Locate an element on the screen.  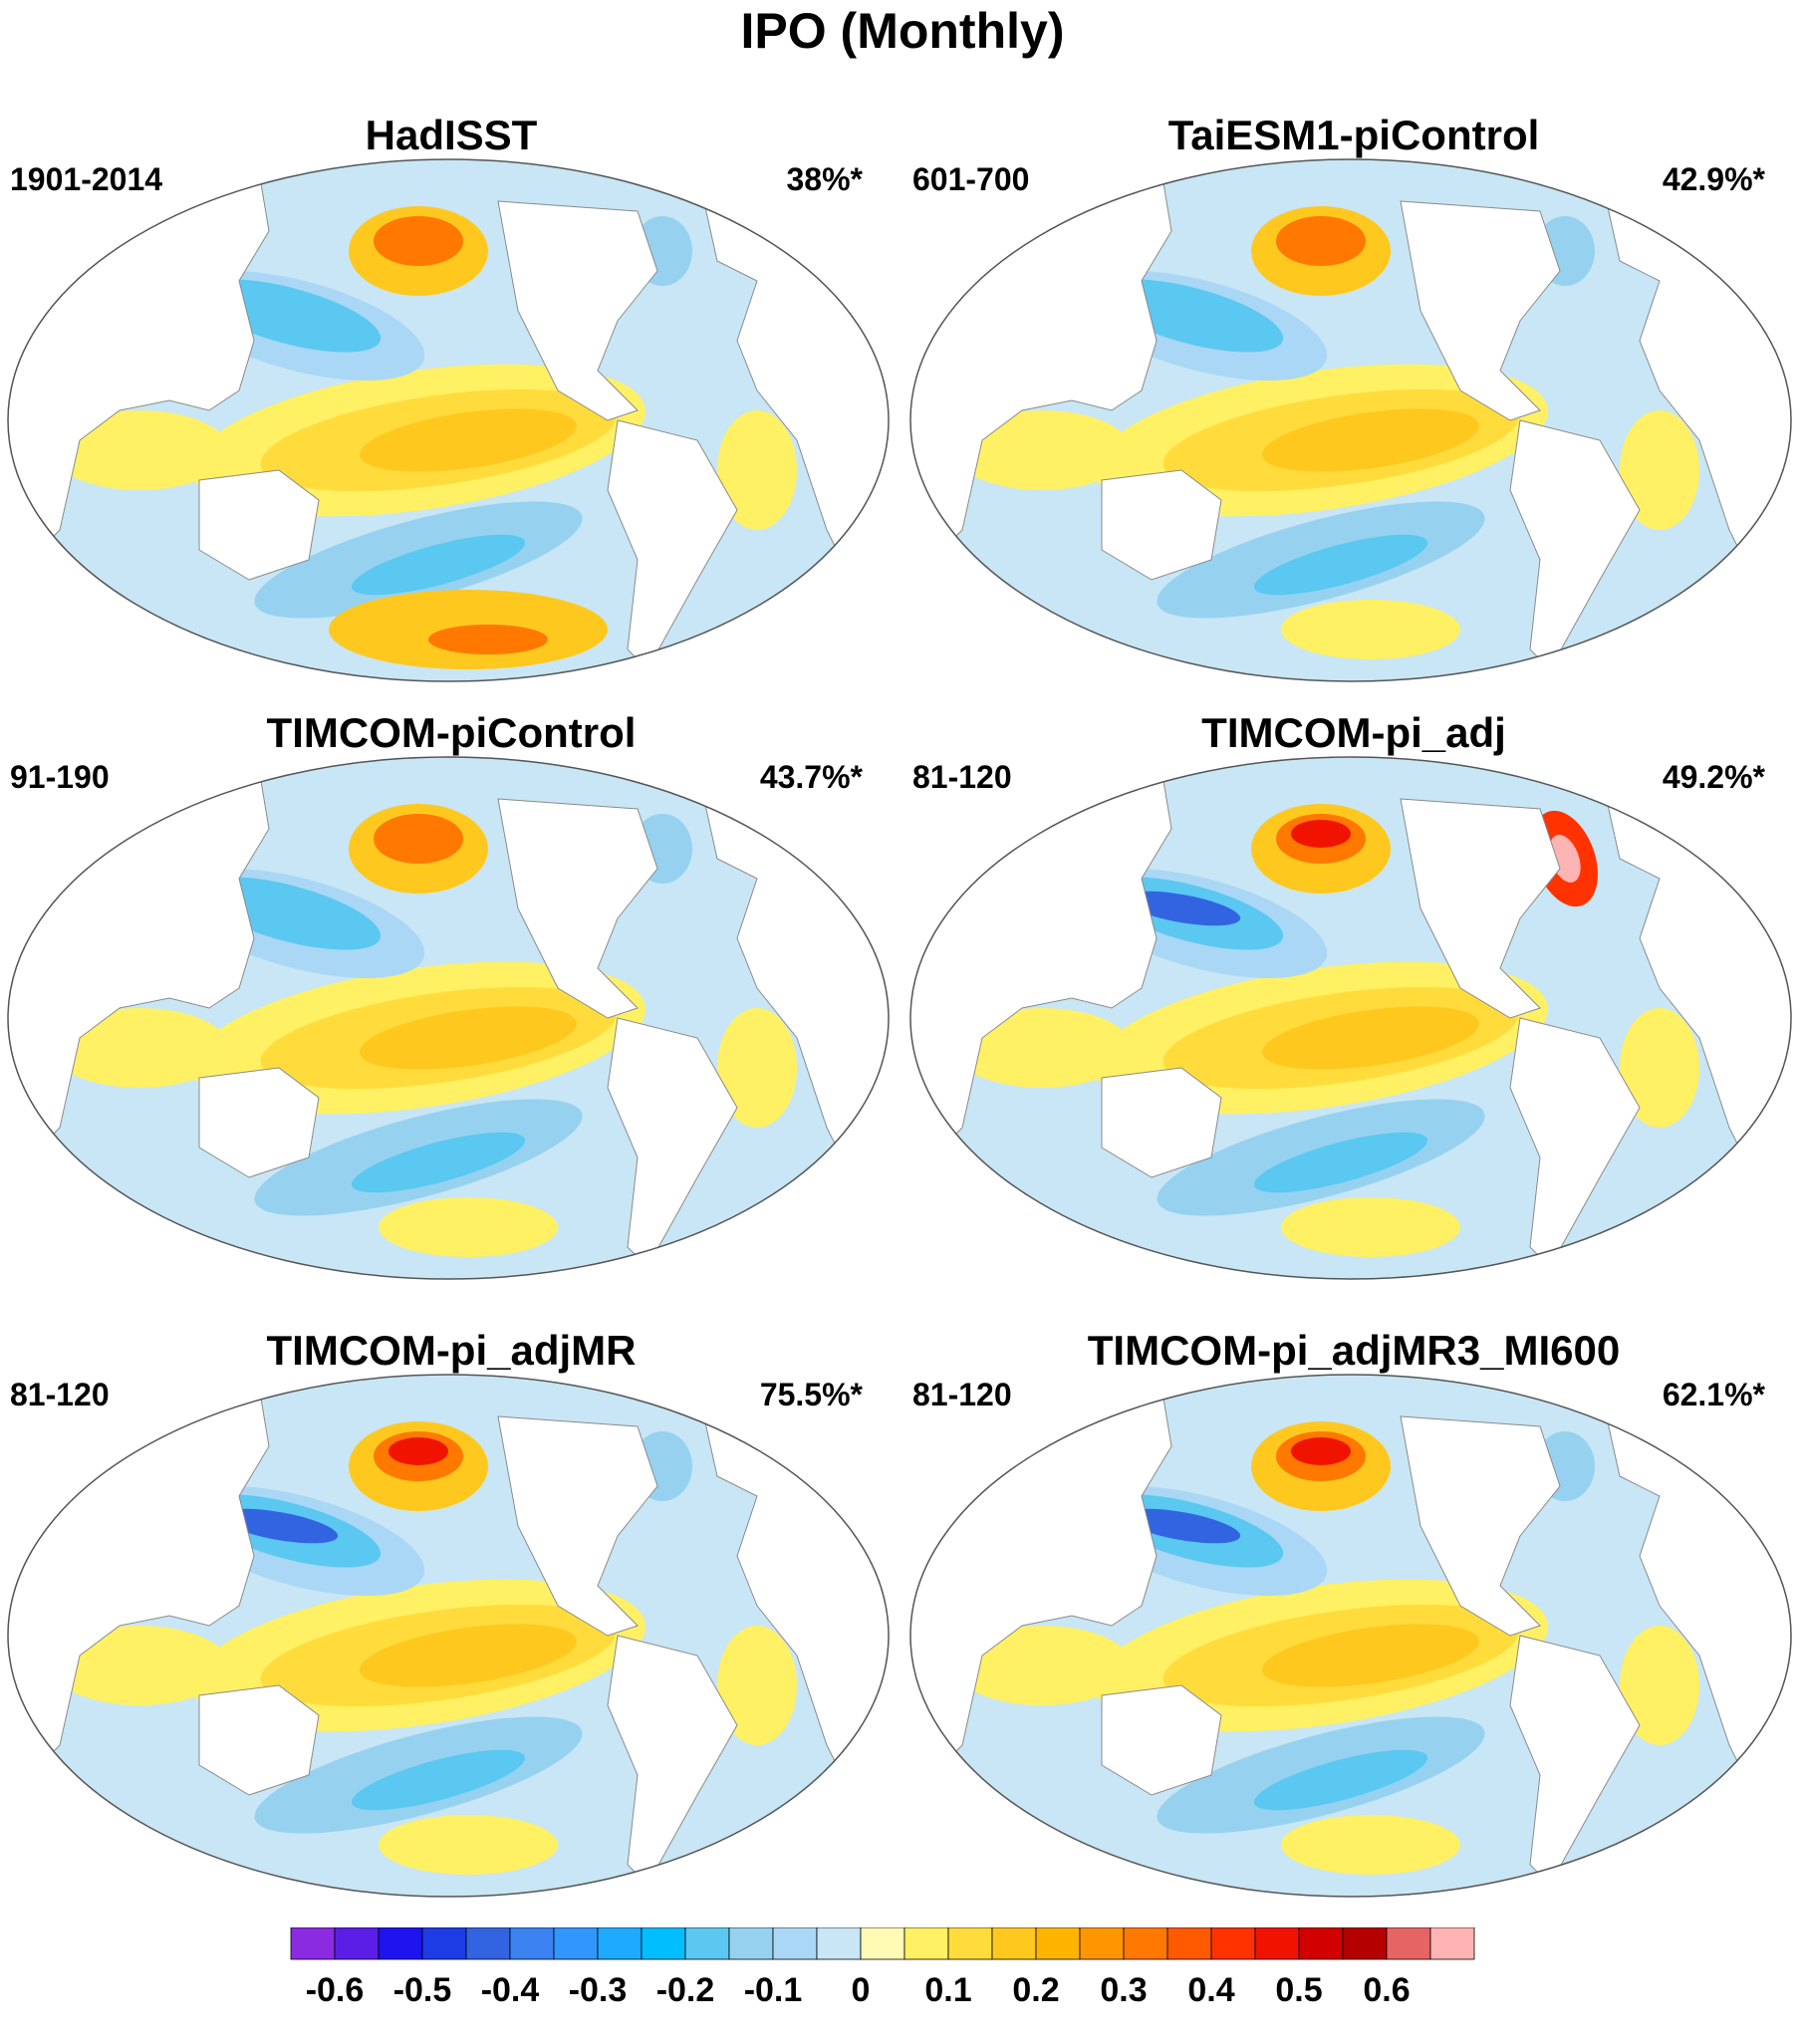
panel-variance: 38%* is located at coordinates (825, 179).